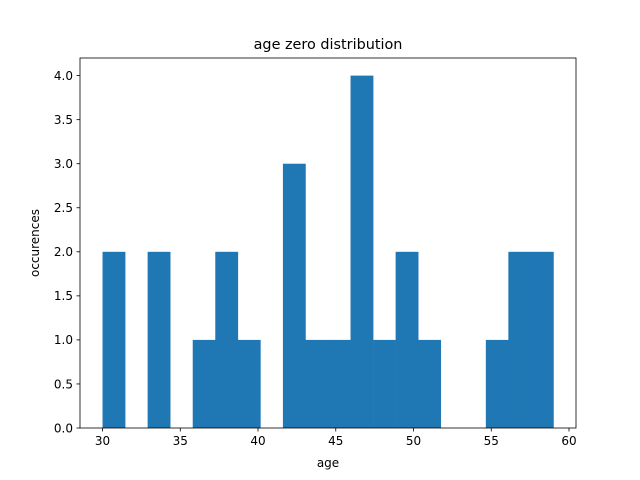  What do you see at coordinates (491, 441) in the screenshot?
I see `x-tick-label: 55` at bounding box center [491, 441].